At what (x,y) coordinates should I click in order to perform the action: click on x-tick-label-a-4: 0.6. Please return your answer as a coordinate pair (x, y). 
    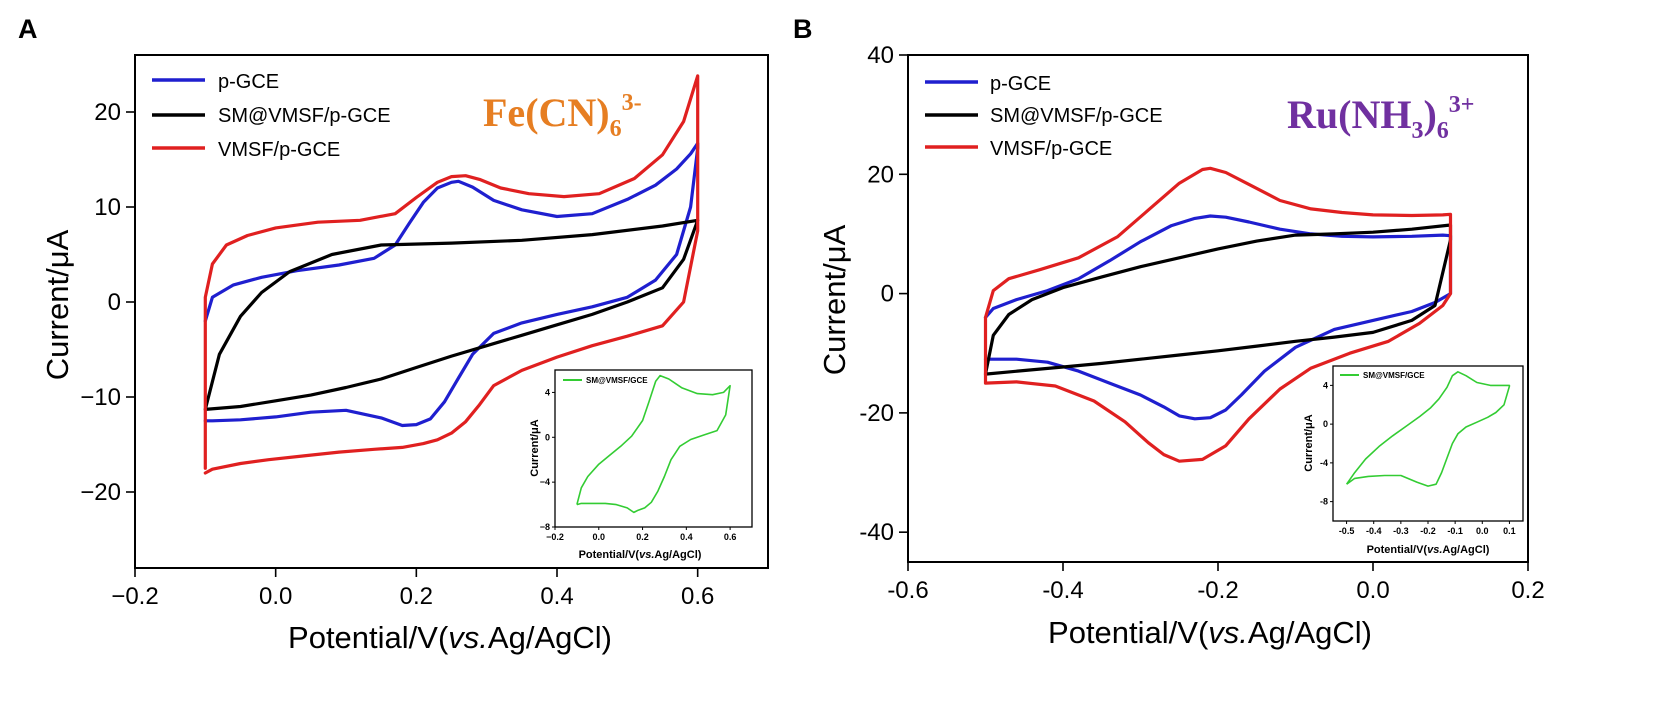
    Looking at the image, I should click on (697, 596).